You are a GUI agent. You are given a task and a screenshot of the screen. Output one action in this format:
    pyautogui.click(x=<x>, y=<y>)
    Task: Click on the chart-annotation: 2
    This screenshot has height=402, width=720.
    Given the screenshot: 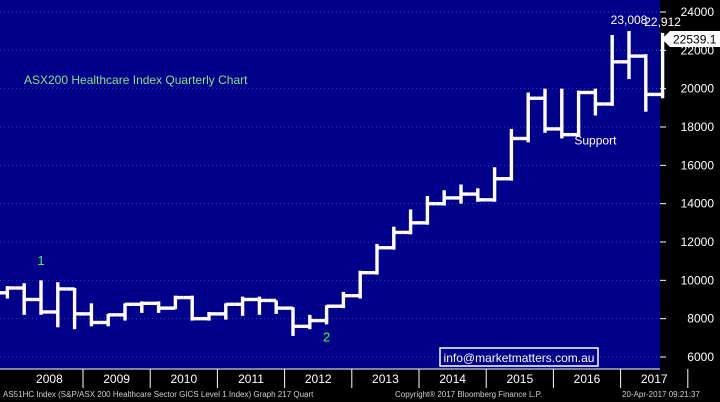 What is the action you would take?
    pyautogui.click(x=326, y=337)
    